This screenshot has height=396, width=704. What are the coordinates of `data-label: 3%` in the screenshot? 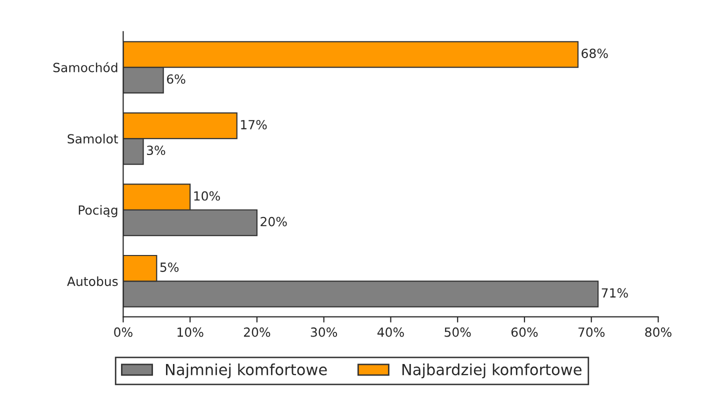 It's located at (156, 151).